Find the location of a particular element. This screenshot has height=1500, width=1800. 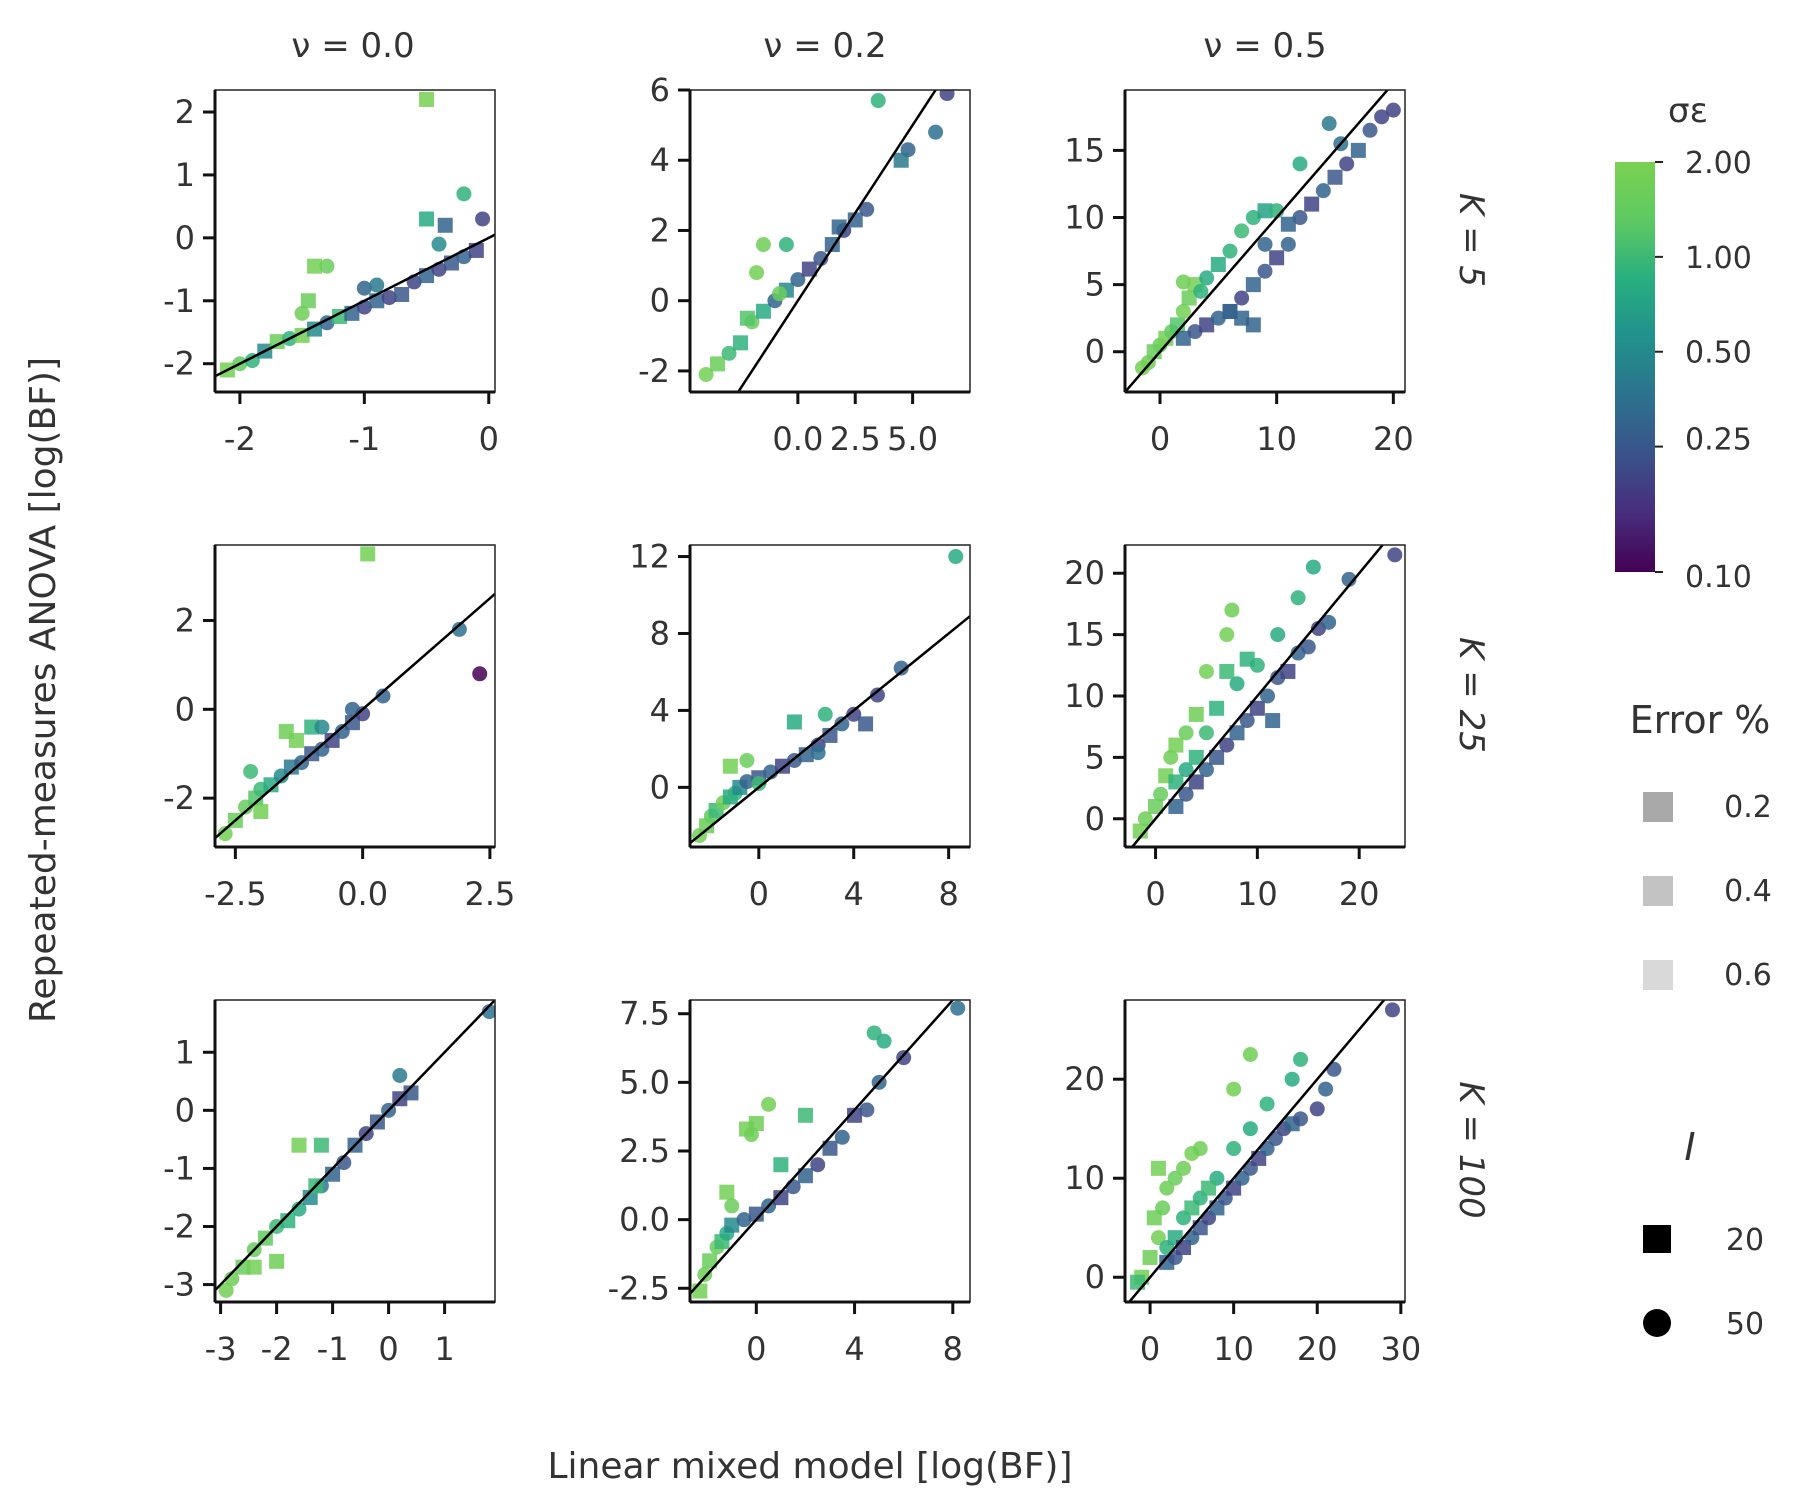

colorbar-tick-label: 0.25 is located at coordinates (1718, 440).